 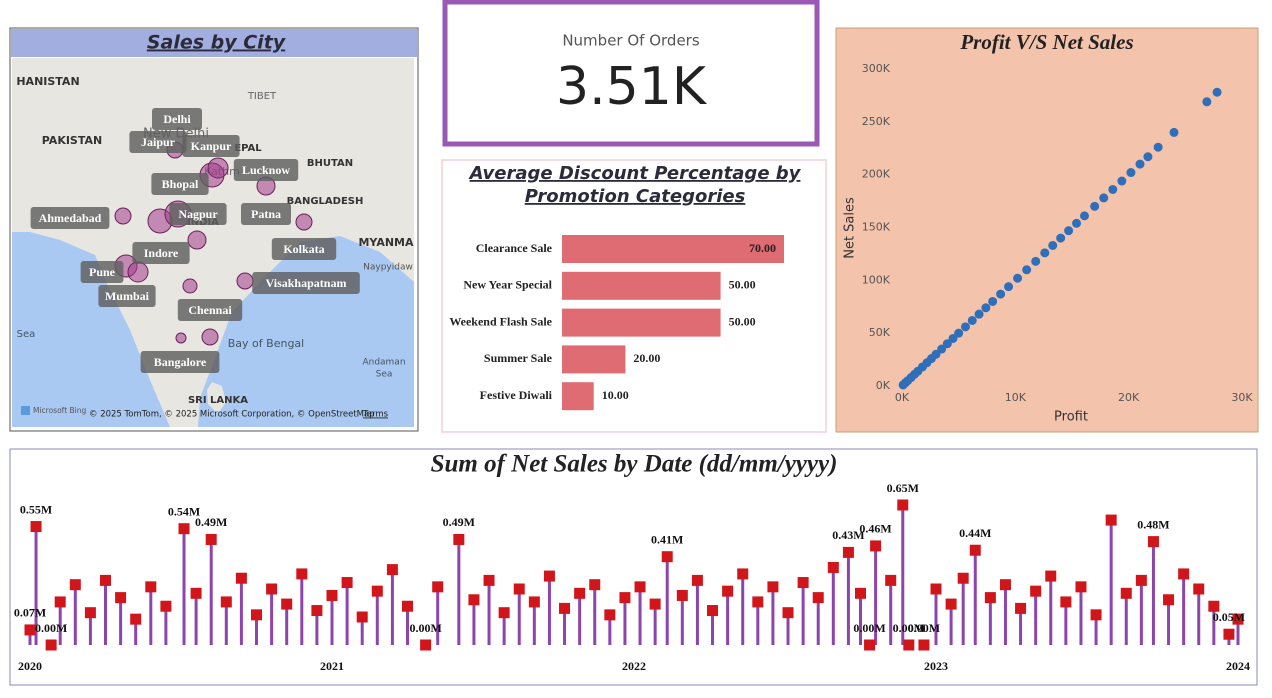 What do you see at coordinates (383, 363) in the screenshot?
I see `place-label: Andaman` at bounding box center [383, 363].